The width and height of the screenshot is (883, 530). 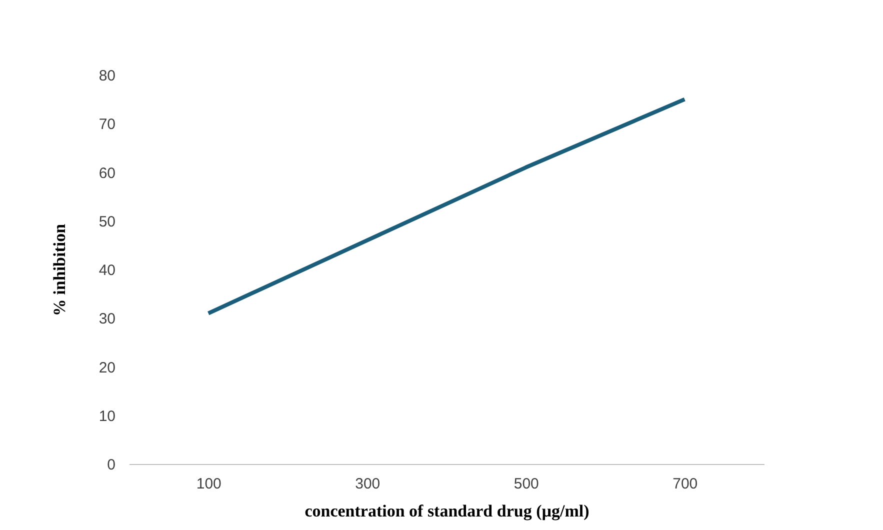 What do you see at coordinates (107, 367) in the screenshot?
I see `y-tick-label: 20` at bounding box center [107, 367].